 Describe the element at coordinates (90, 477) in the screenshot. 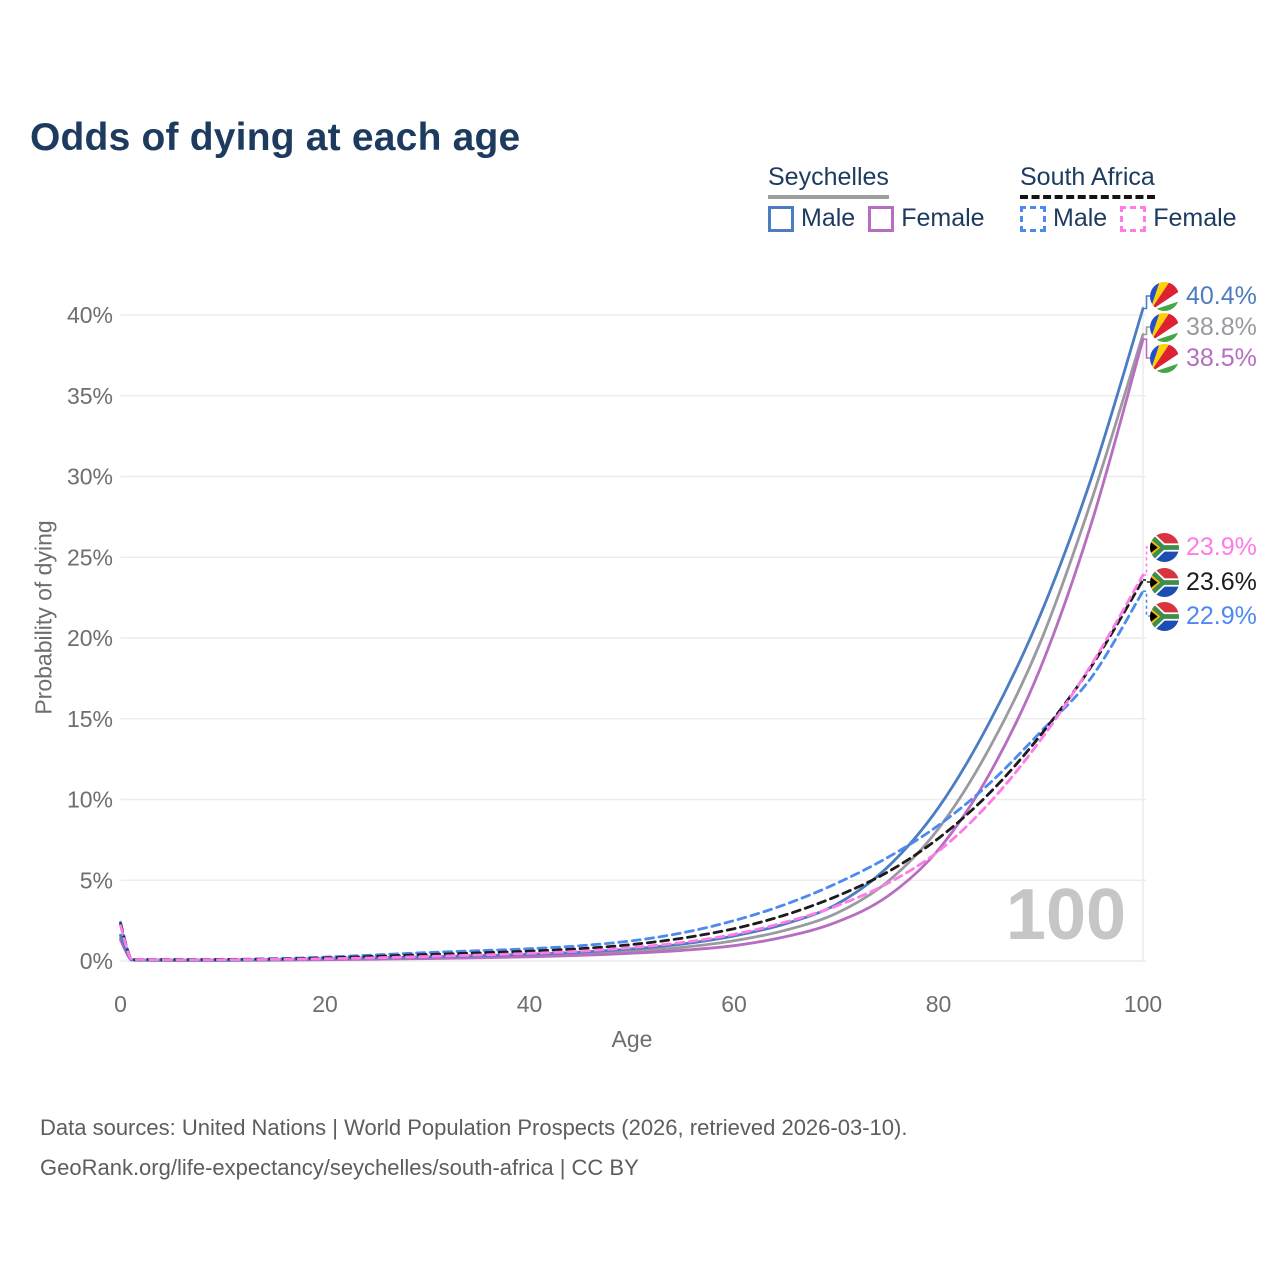

I see `y-tick-label-30: 30%` at that location.